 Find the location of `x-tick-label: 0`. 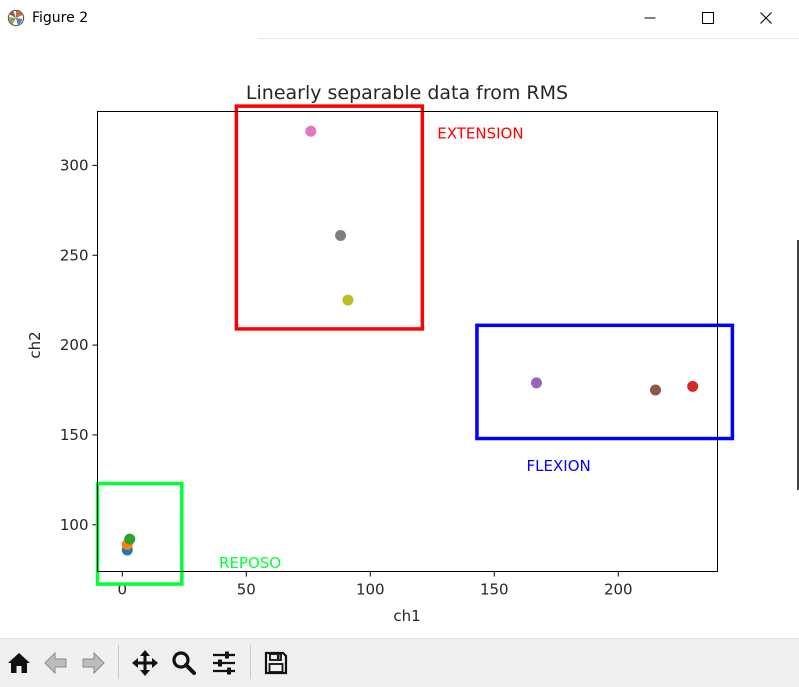

x-tick-label: 0 is located at coordinates (123, 590).